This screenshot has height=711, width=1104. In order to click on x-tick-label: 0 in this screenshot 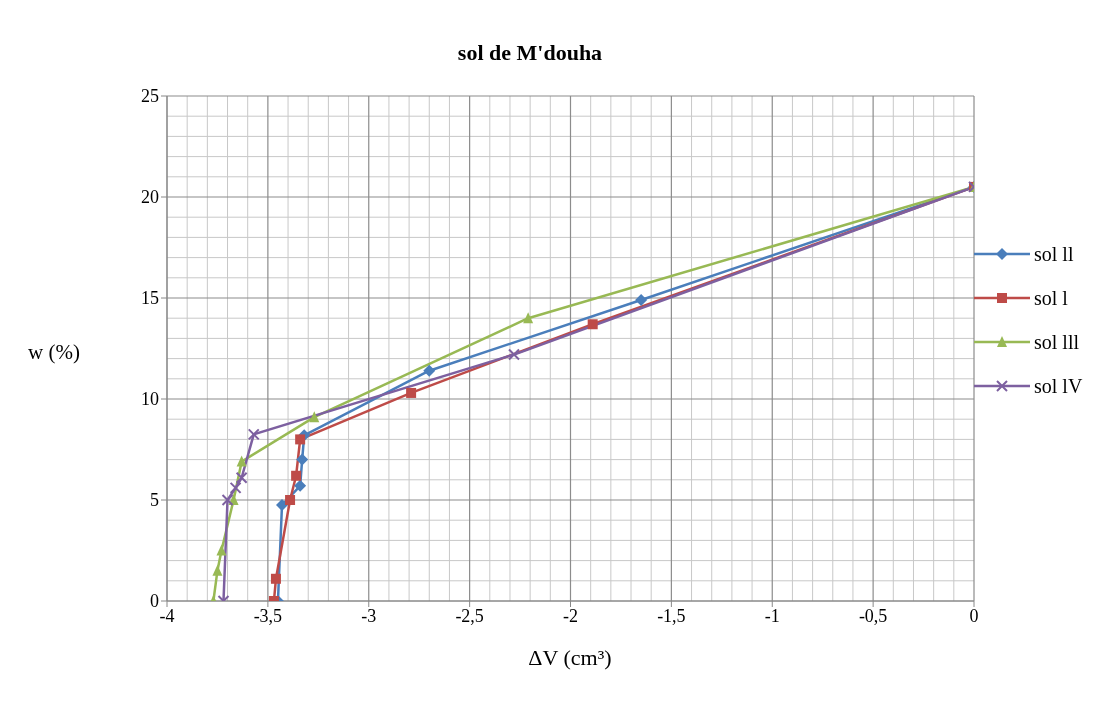, I will do `click(974, 615)`.